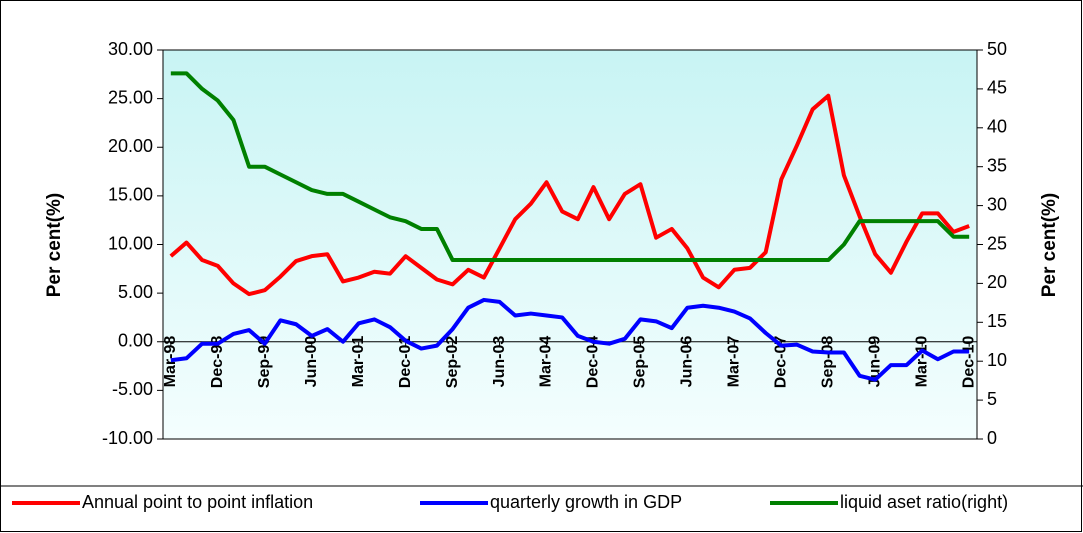  What do you see at coordinates (921, 362) in the screenshot?
I see `x-tick-label: Mar-10` at bounding box center [921, 362].